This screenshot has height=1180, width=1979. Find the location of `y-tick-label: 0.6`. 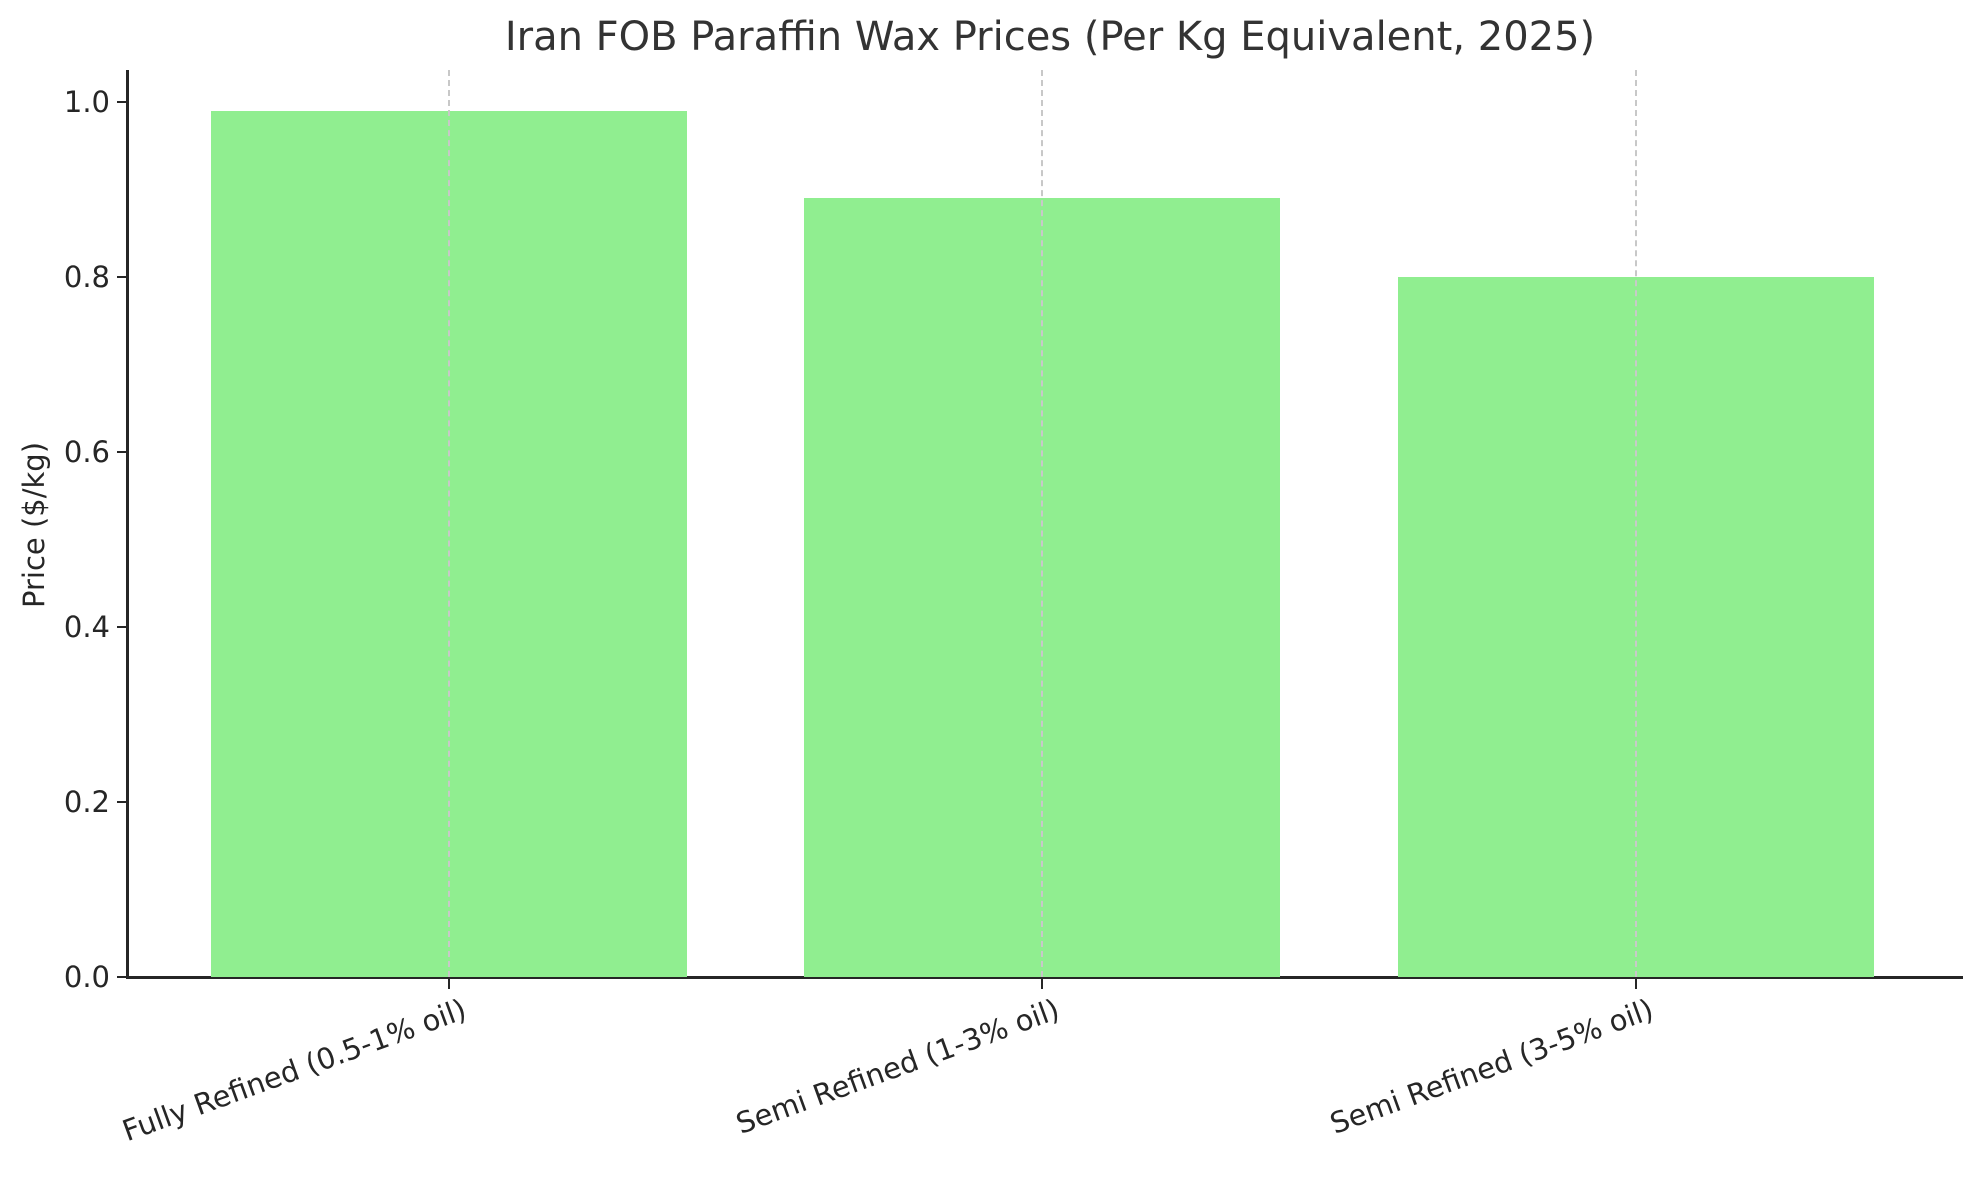

y-tick-label: 0.6 is located at coordinates (86, 452).